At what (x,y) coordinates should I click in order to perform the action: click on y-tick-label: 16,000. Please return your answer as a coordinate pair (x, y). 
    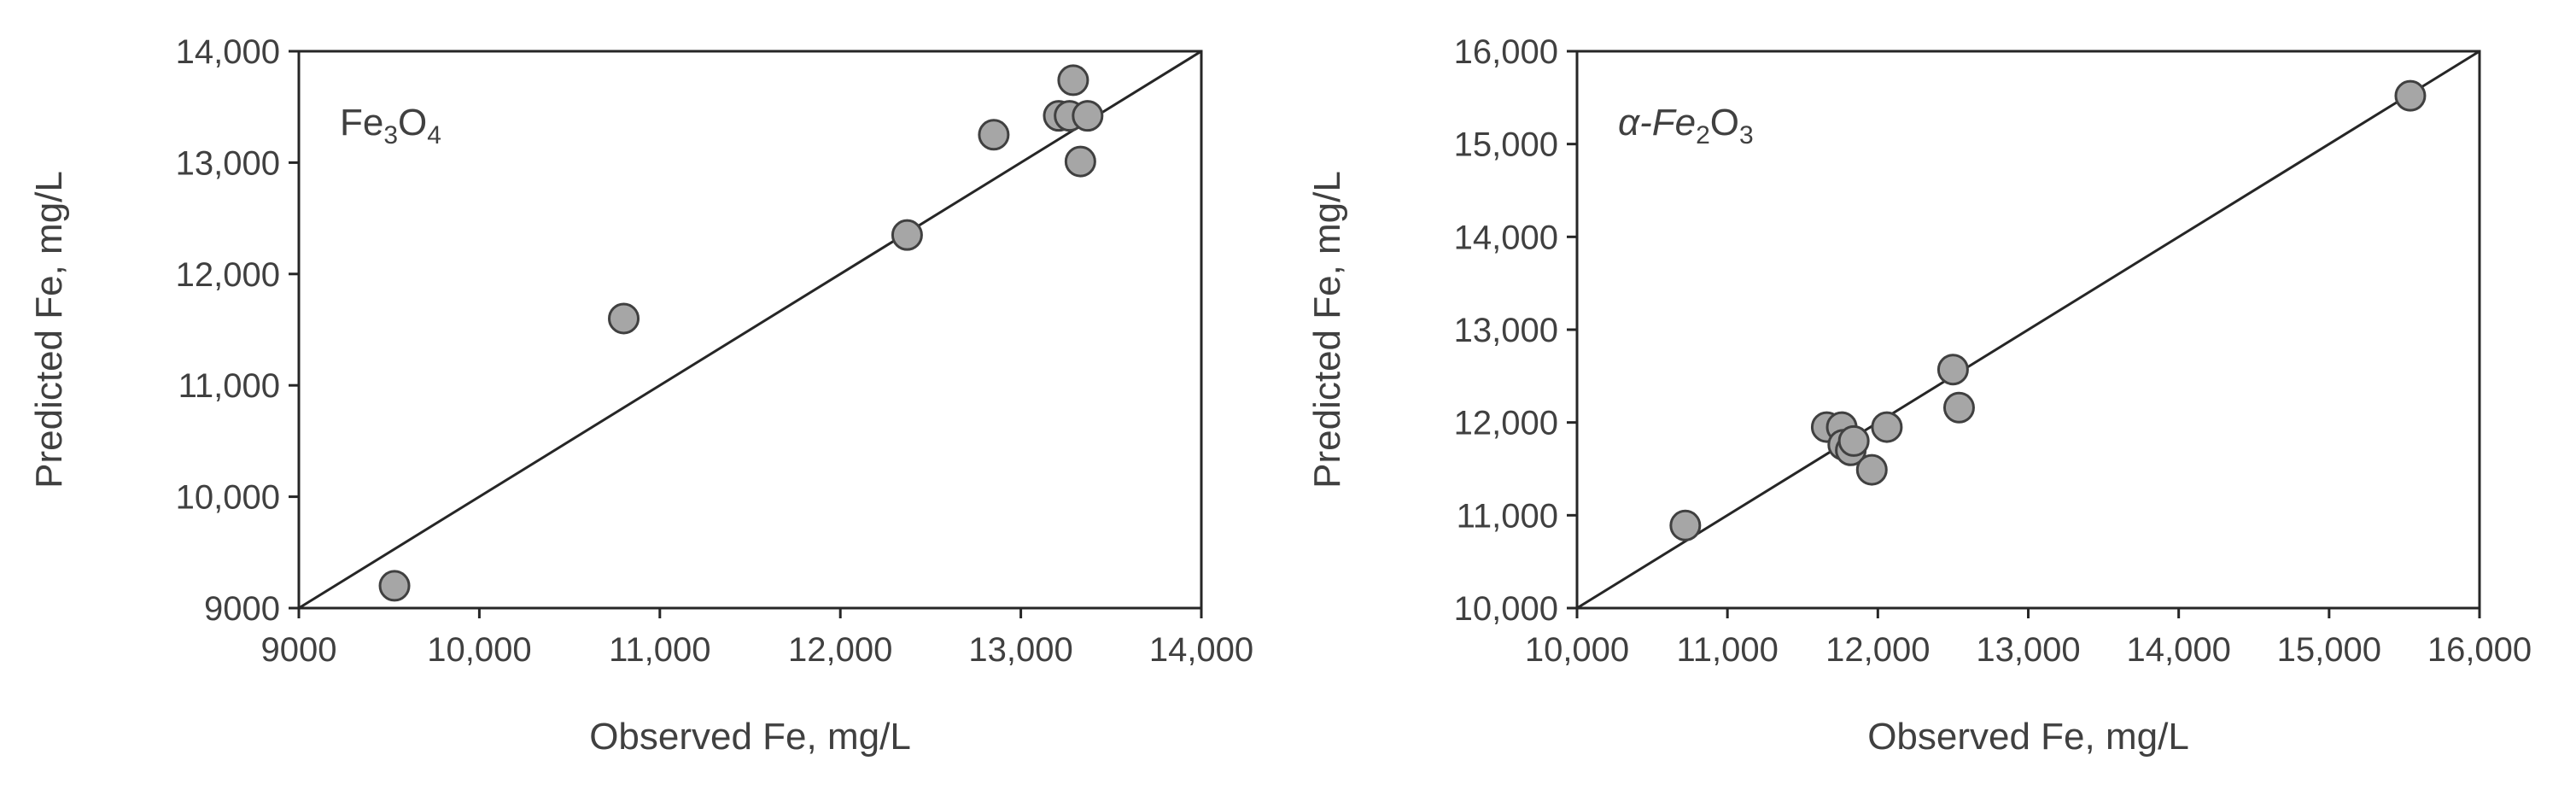
    Looking at the image, I should click on (1506, 52).